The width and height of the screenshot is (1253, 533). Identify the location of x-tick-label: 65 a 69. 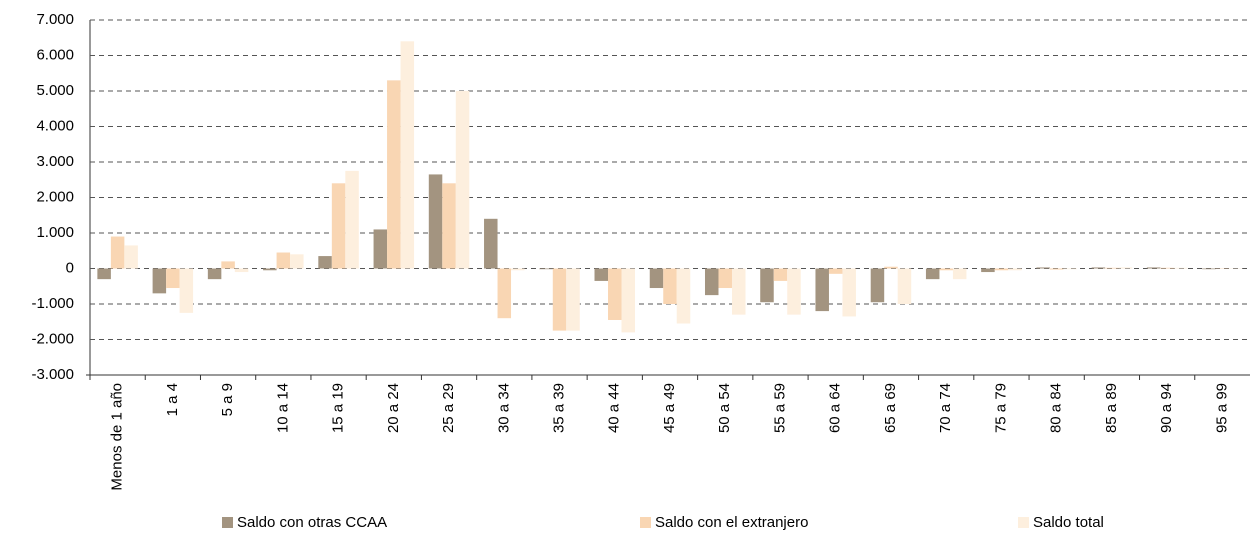
(890, 408).